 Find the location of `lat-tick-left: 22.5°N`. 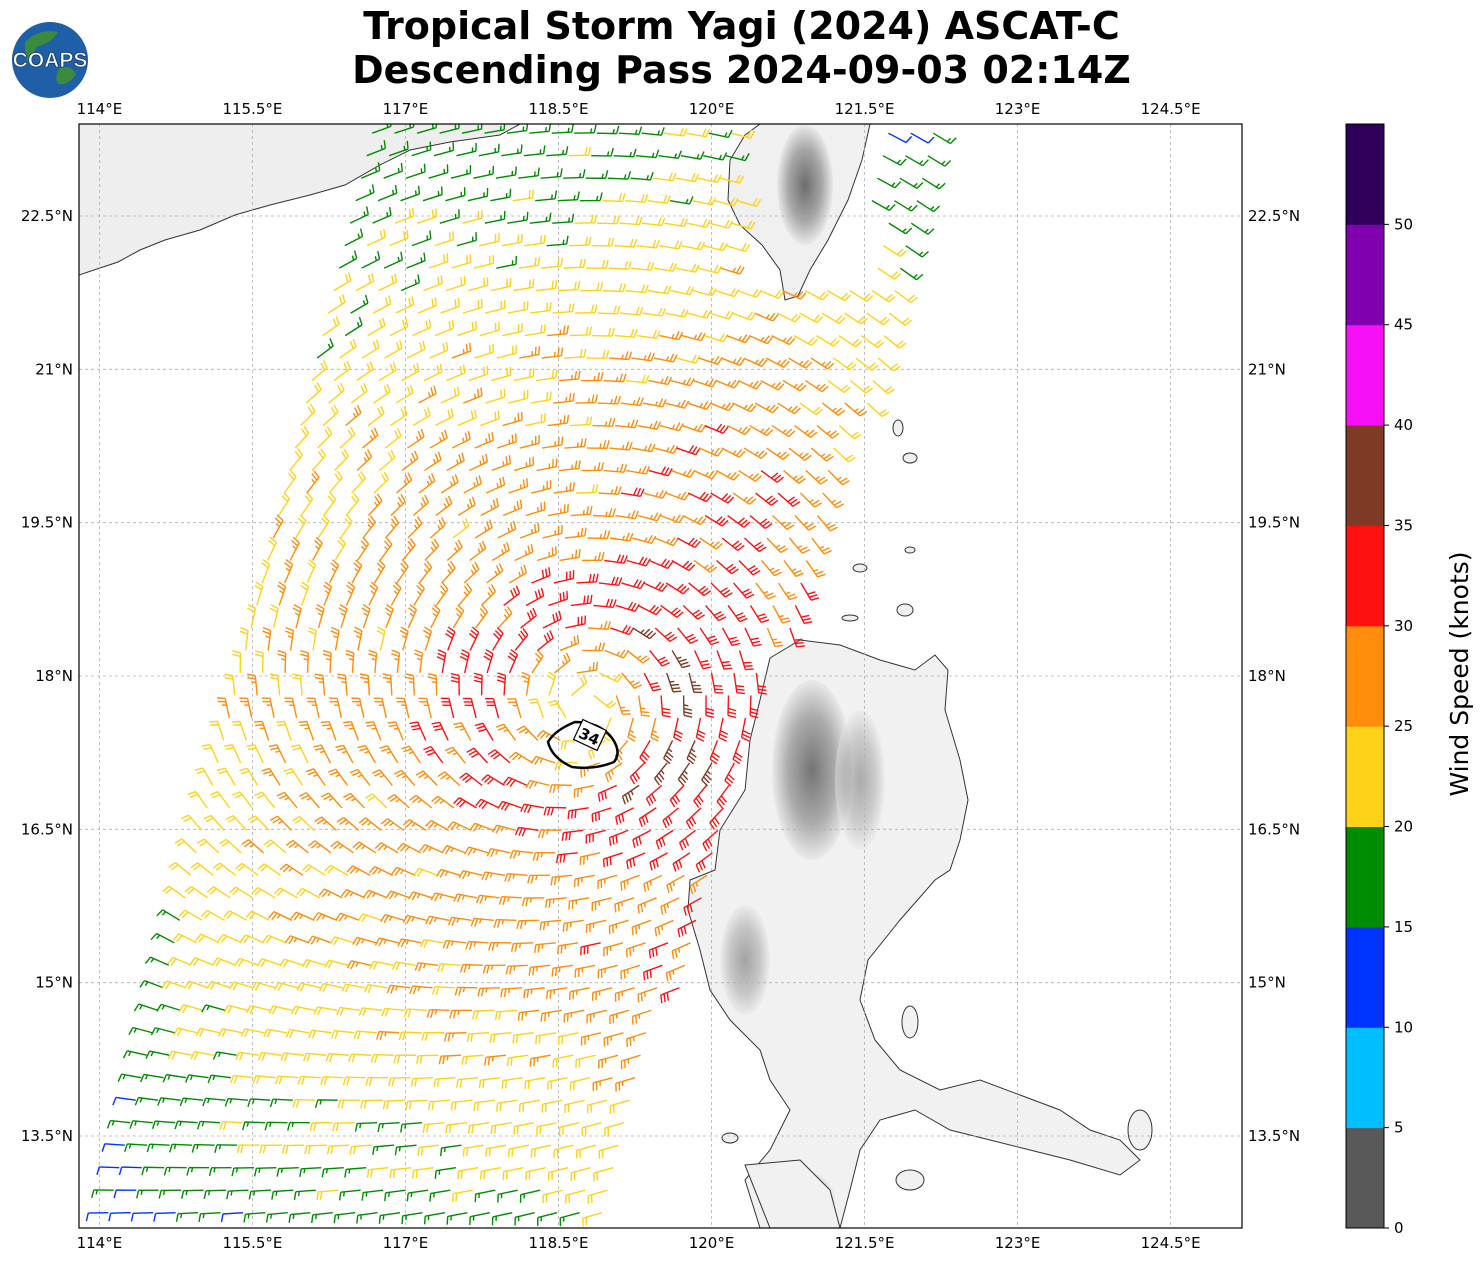

lat-tick-left: 22.5°N is located at coordinates (47, 216).